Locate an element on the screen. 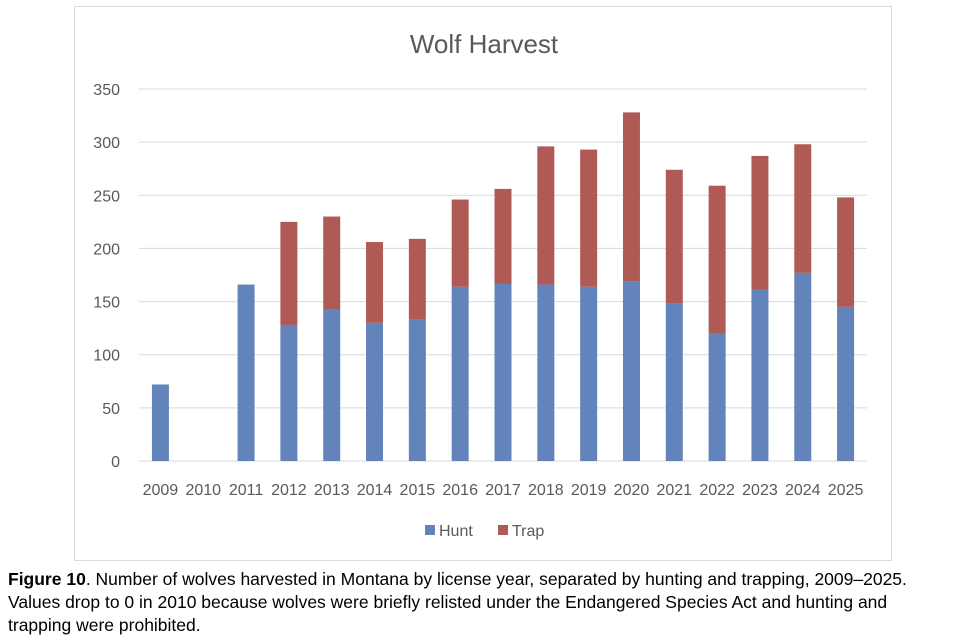  bar-hunt-2015 is located at coordinates (417, 390).